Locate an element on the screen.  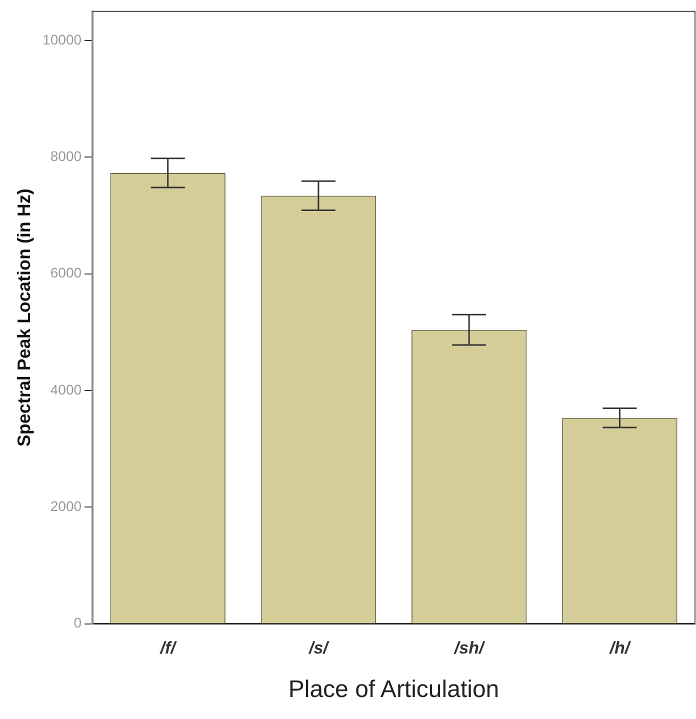
x-axis-title: Place of Articulation is located at coordinates (394, 690).